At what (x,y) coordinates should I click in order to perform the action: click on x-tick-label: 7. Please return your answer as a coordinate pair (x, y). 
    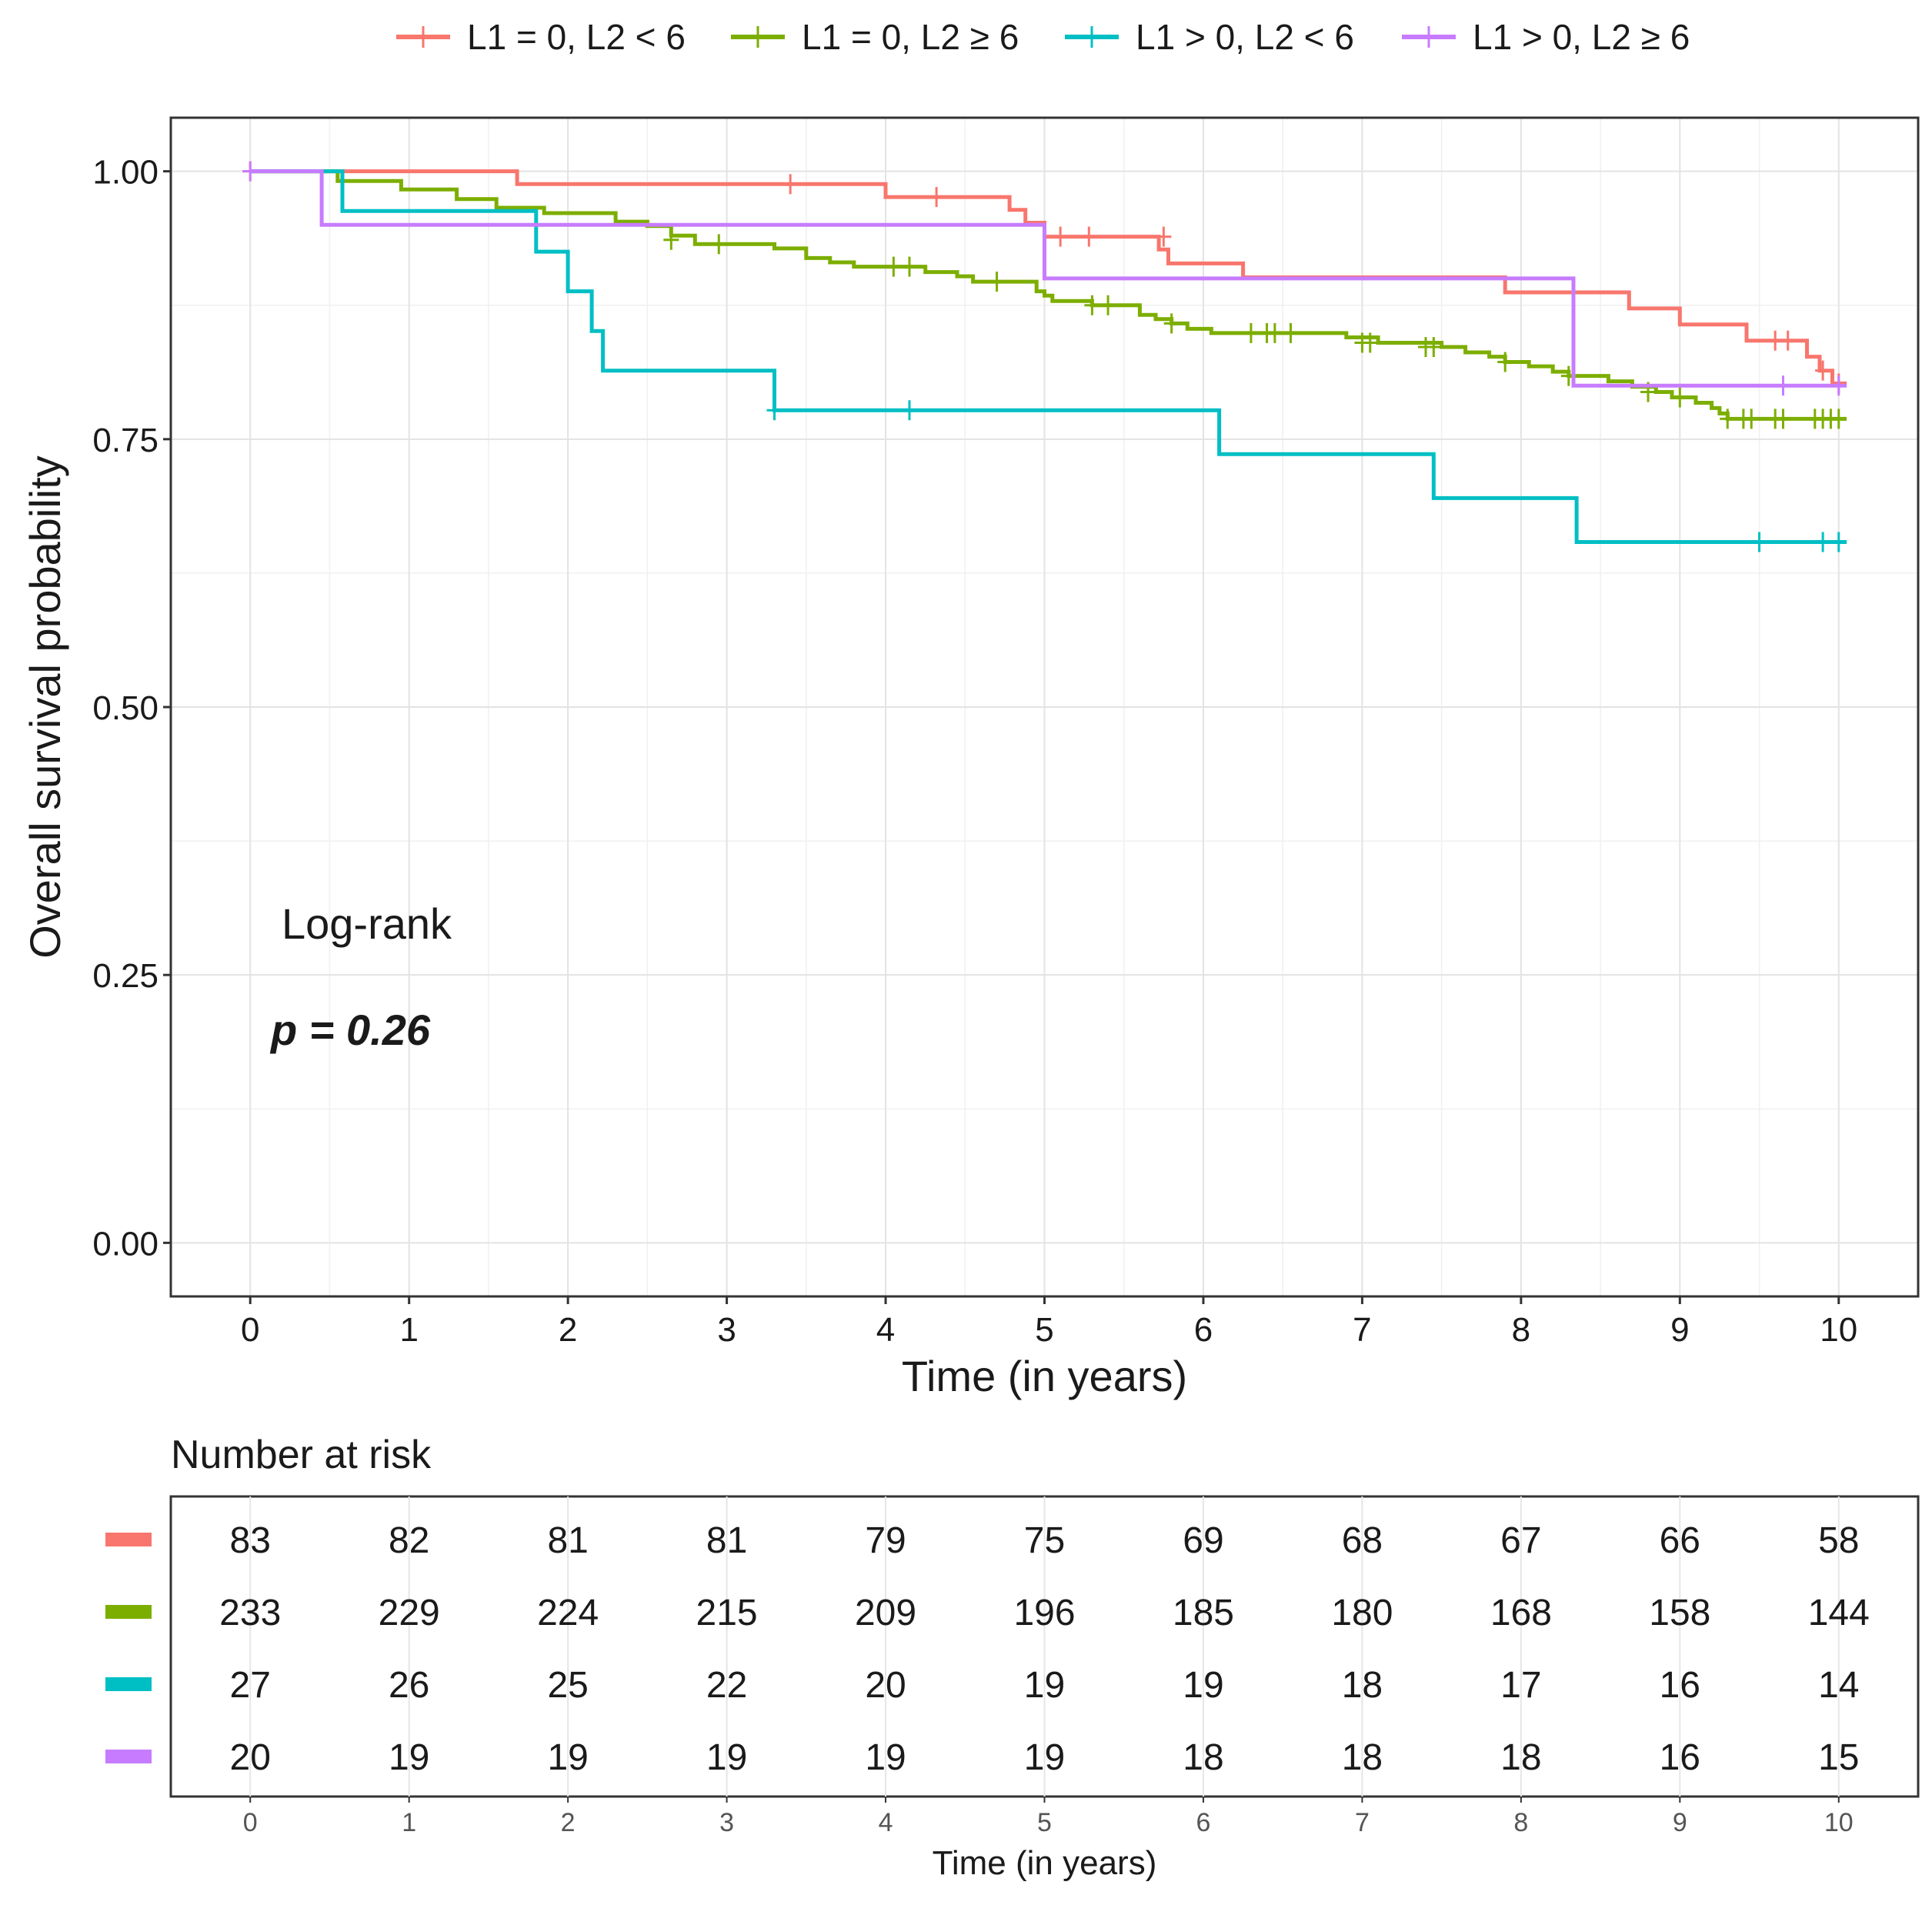
    Looking at the image, I should click on (1362, 1330).